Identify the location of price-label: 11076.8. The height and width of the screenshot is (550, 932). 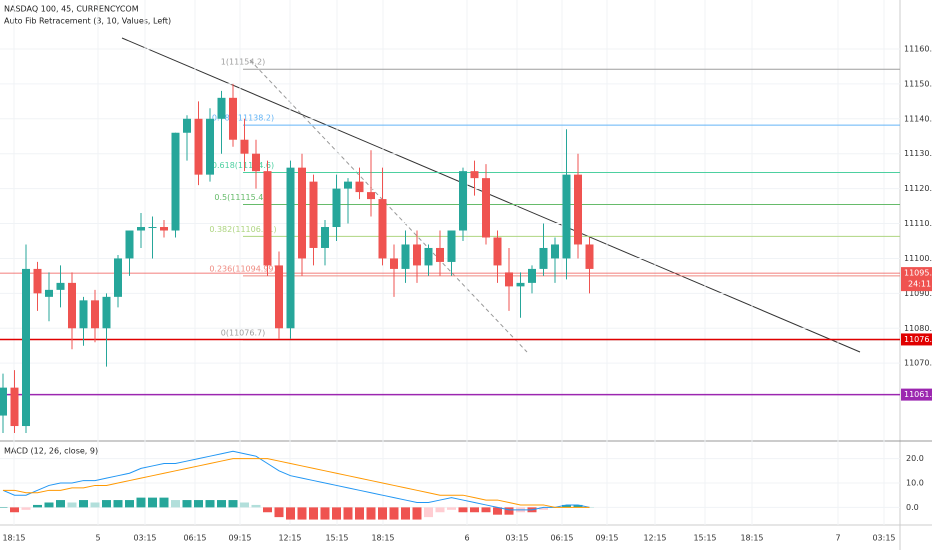
(918, 339).